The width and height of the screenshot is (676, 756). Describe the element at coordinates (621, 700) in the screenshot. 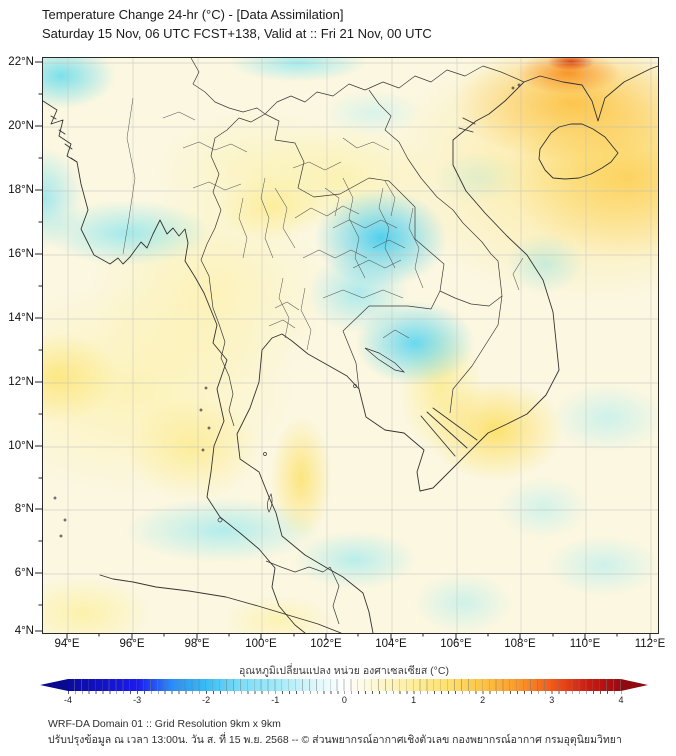

I see `colorbar-tick-label: 4` at that location.